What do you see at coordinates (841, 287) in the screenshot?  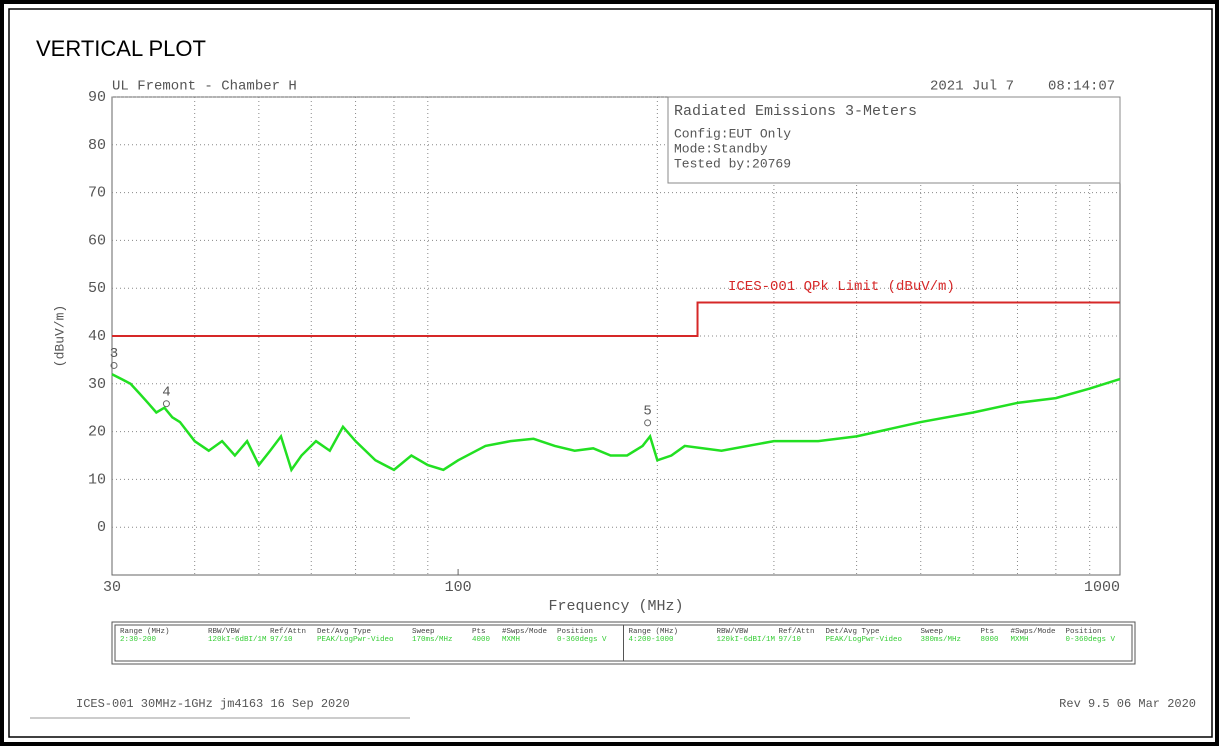 I see `legend-label: ICES-001 QPk Limit (dBuV/m)` at bounding box center [841, 287].